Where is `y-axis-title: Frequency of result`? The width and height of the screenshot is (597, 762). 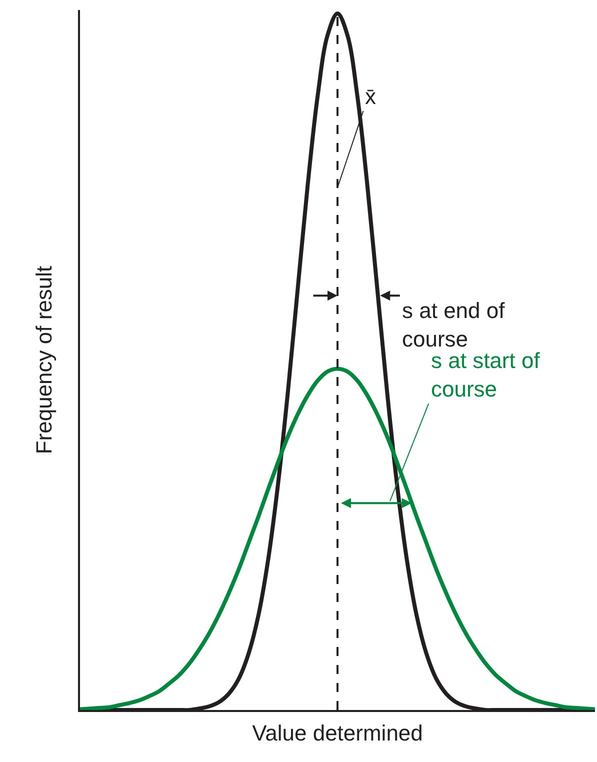 y-axis-title: Frequency of result is located at coordinates (43, 360).